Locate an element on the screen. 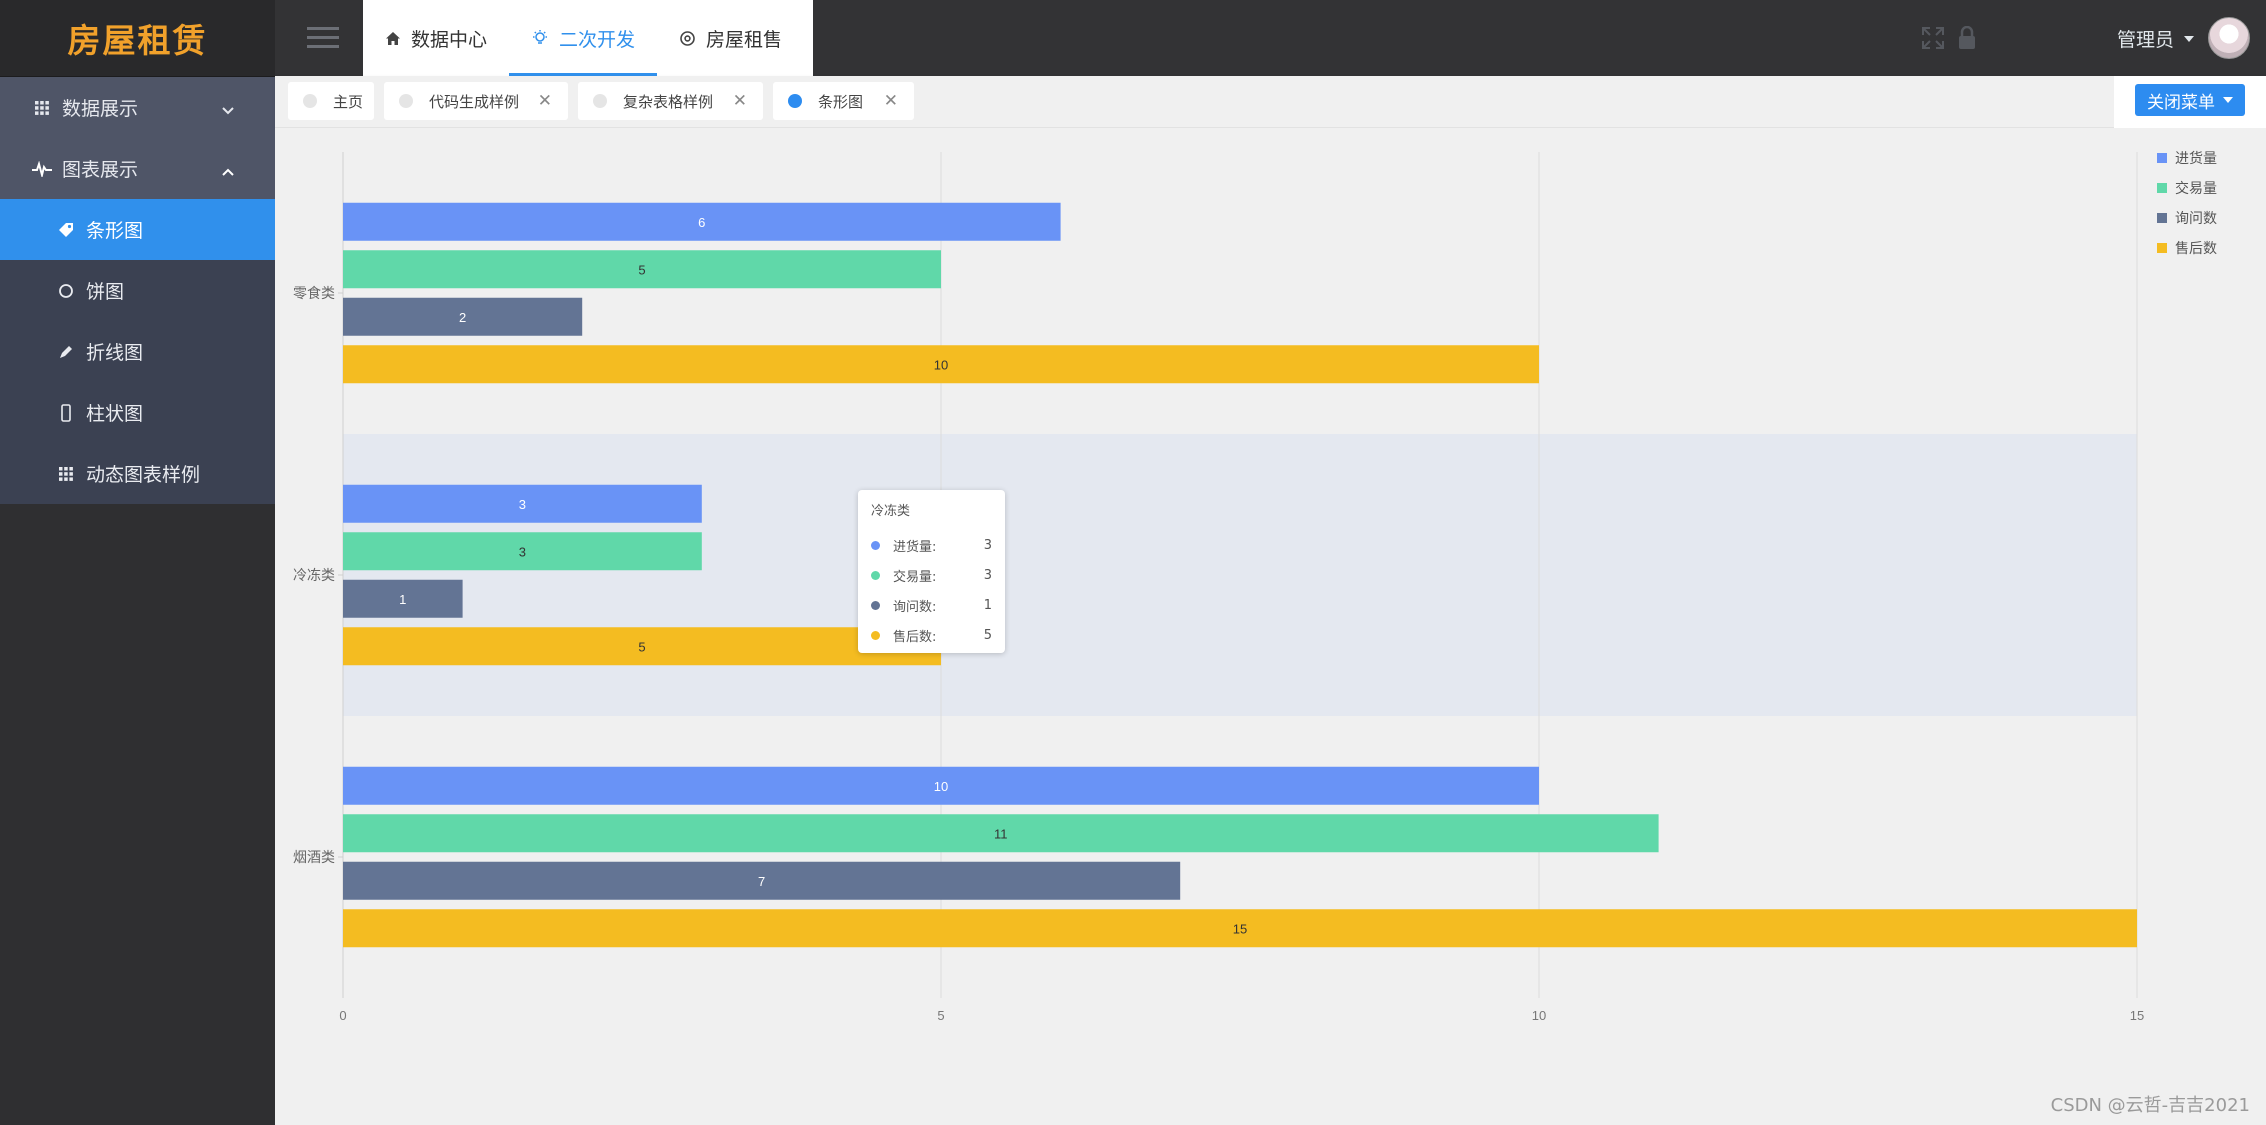  page-tab-label: 代码生成样例 is located at coordinates (474, 101).